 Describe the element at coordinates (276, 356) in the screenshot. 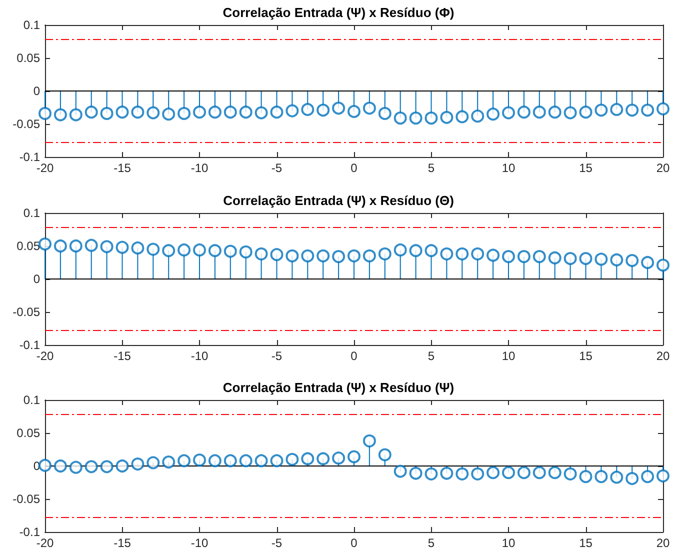

I see `x-tick-label: -5` at that location.